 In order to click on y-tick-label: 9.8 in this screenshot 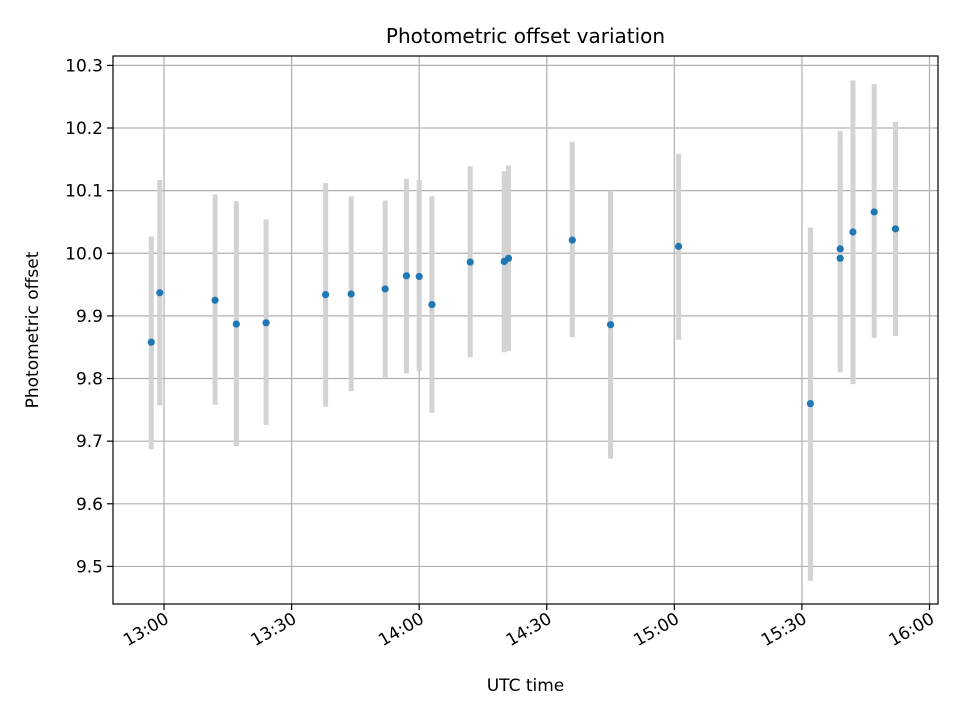, I will do `click(89, 380)`.